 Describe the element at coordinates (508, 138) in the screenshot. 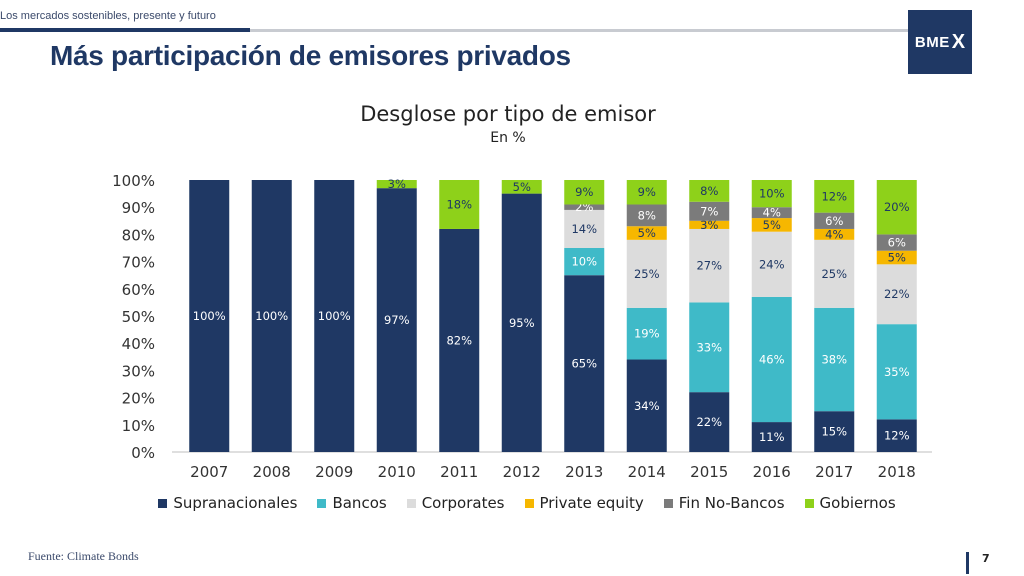

I see `chart-subtitle: En %` at that location.